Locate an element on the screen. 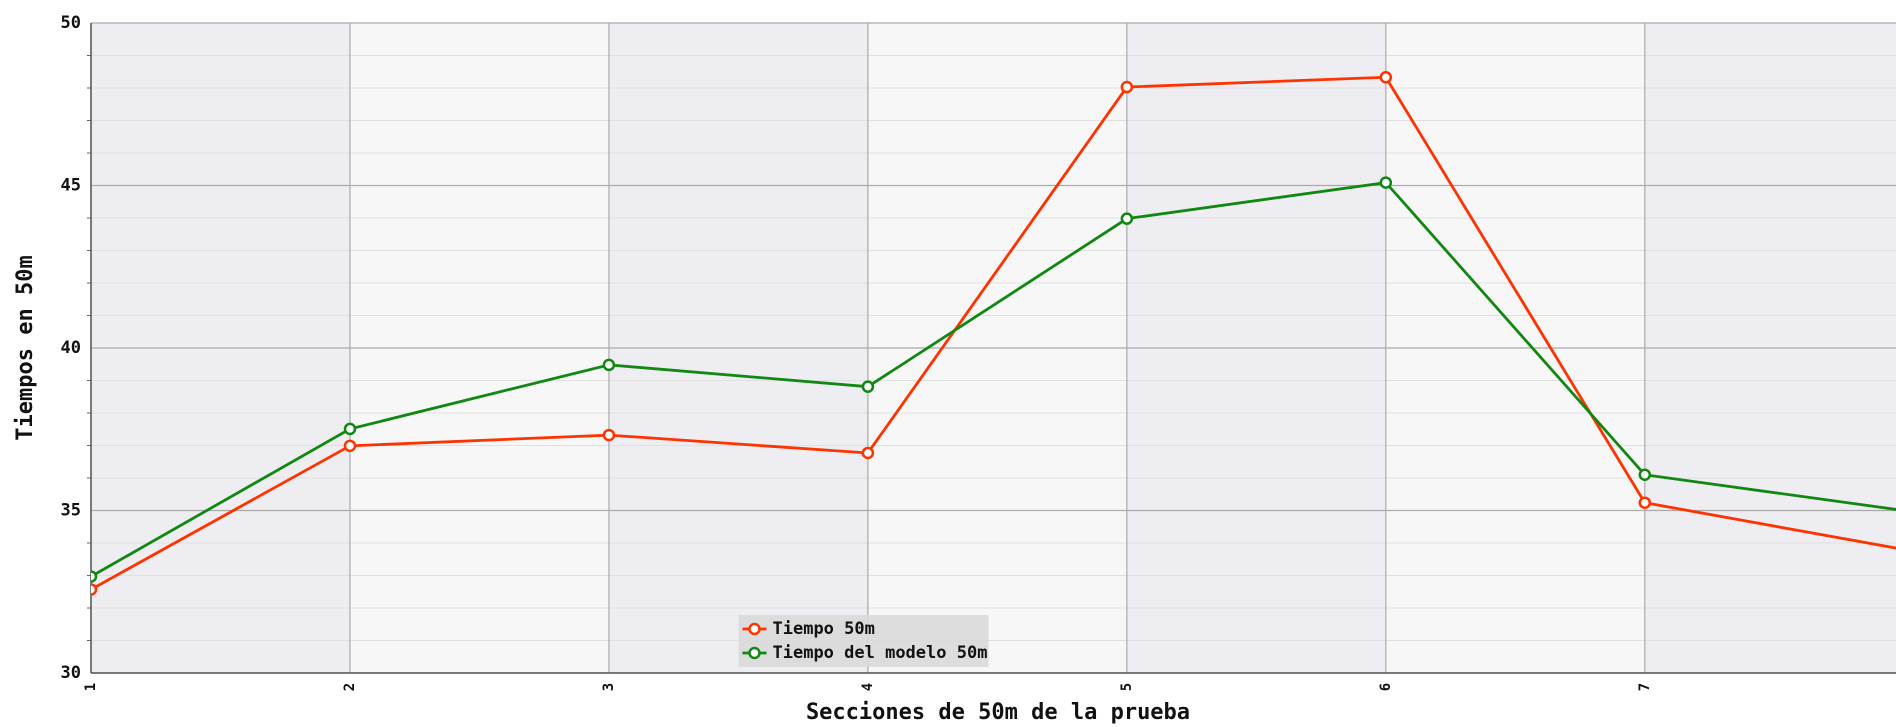  legend-label: Tiempo 50m is located at coordinates (824, 629).